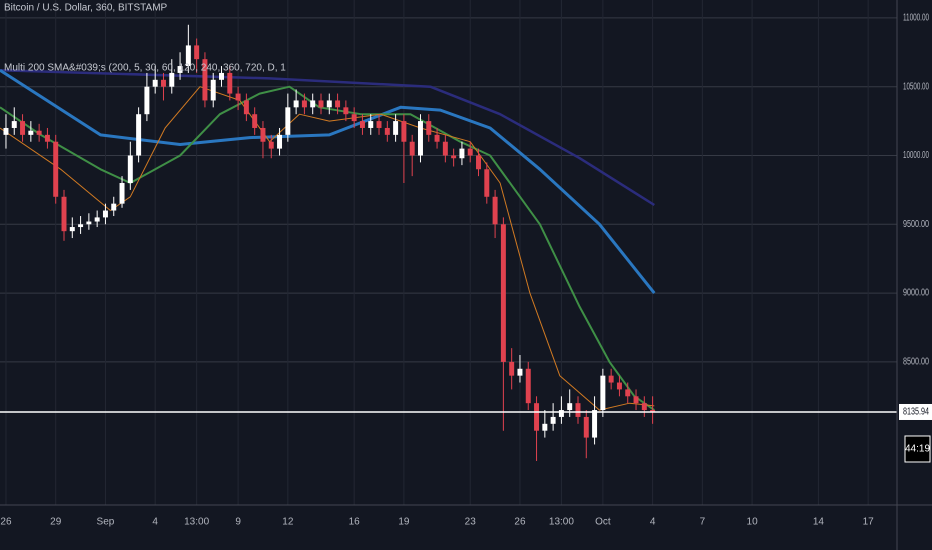 This screenshot has width=932, height=550. What do you see at coordinates (355, 522) in the screenshot?
I see `x-tick-label: 16` at bounding box center [355, 522].